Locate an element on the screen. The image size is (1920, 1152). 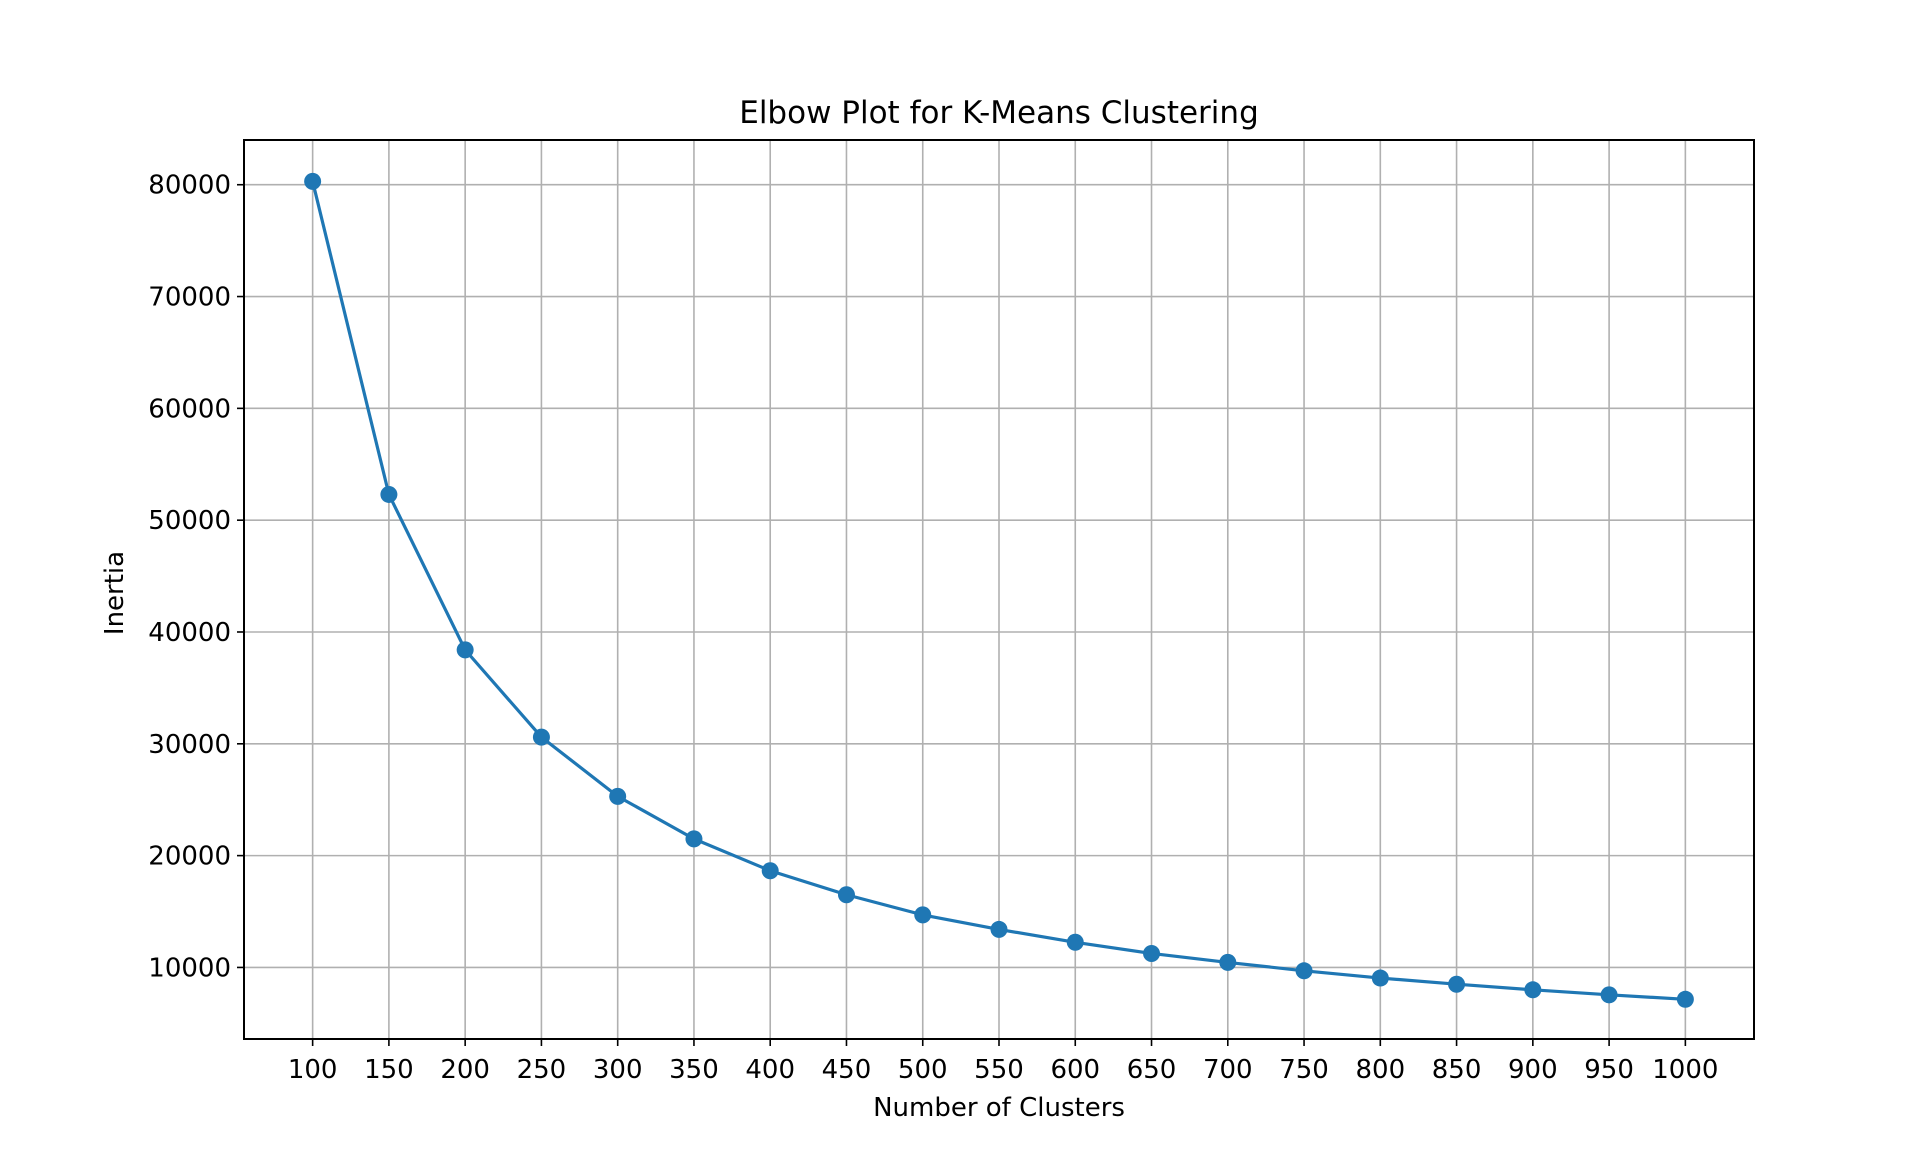
x-tick-label: 600 is located at coordinates (1075, 1070).